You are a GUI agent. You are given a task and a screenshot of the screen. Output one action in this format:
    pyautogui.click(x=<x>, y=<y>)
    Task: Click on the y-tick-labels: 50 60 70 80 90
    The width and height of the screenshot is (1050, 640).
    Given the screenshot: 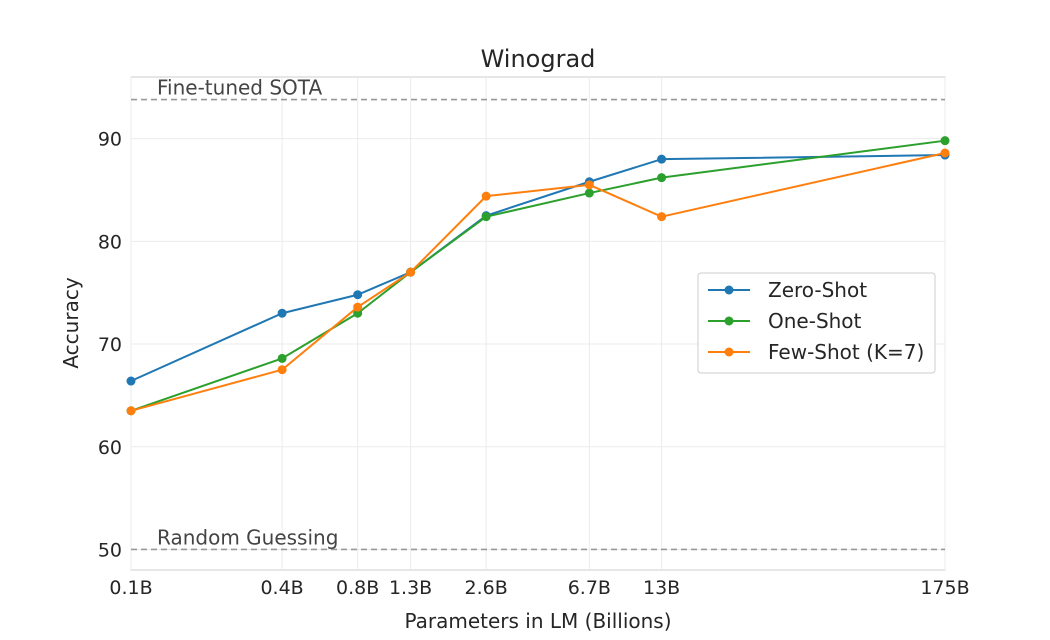 What is the action you would take?
    pyautogui.click(x=110, y=345)
    